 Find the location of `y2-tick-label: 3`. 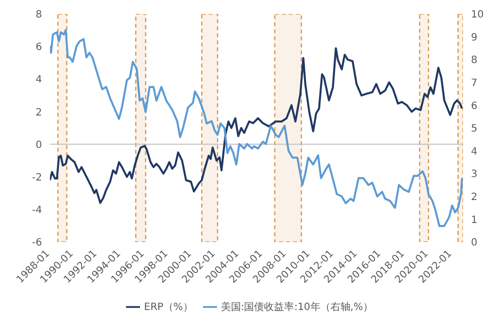

y2-tick-label: 3 is located at coordinates (474, 174).